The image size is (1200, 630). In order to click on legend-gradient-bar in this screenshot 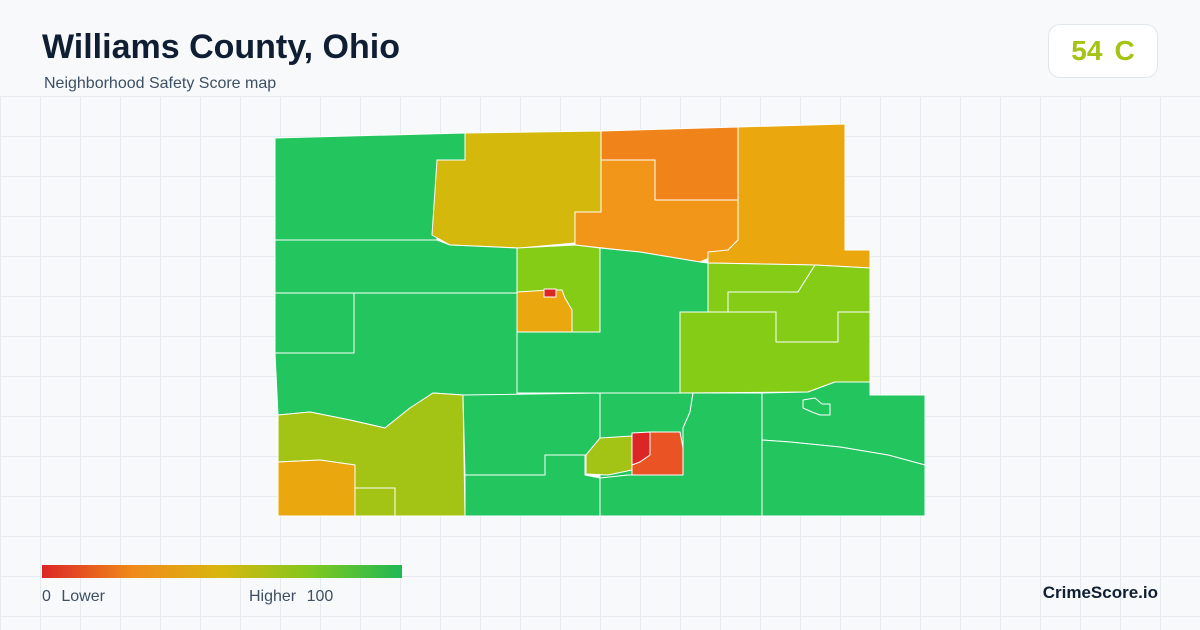, I will do `click(222, 571)`.